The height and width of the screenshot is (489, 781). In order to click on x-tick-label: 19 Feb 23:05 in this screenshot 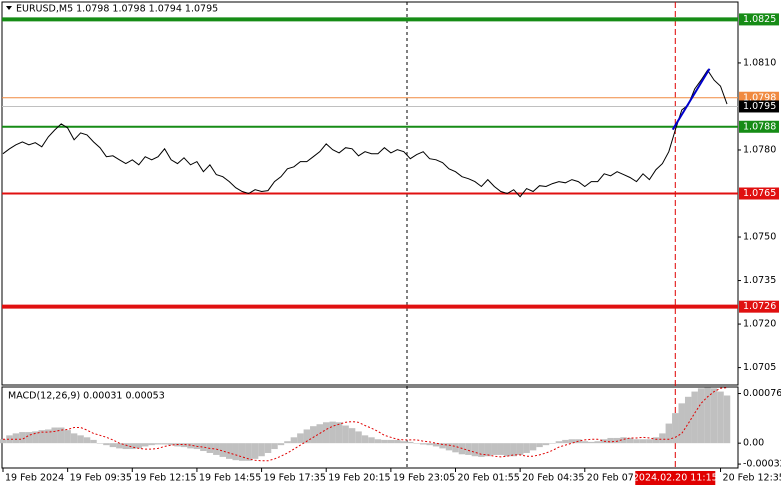, I will do `click(424, 478)`.